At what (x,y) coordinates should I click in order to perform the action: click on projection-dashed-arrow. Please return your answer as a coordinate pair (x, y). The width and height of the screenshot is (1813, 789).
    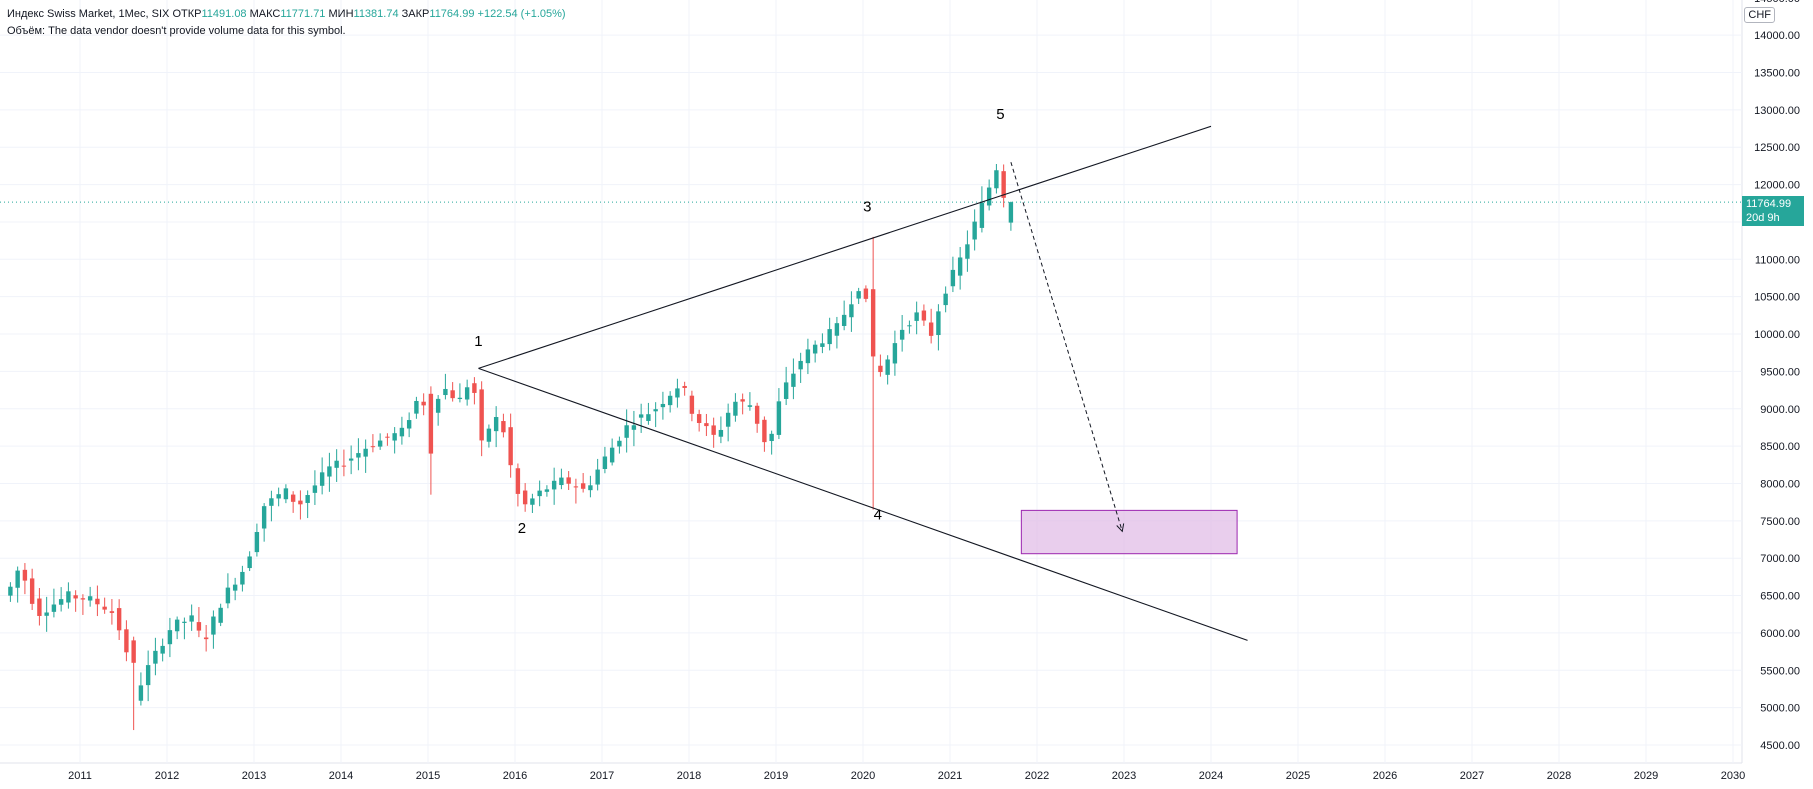
    Looking at the image, I should click on (1066, 347).